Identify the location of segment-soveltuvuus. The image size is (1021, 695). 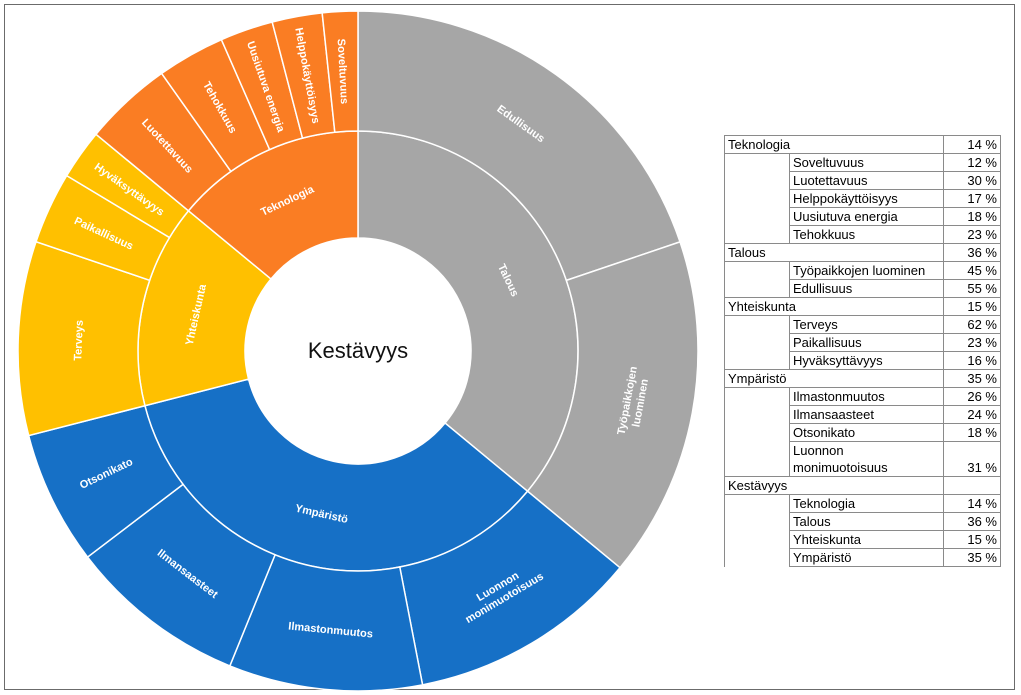
(340, 72).